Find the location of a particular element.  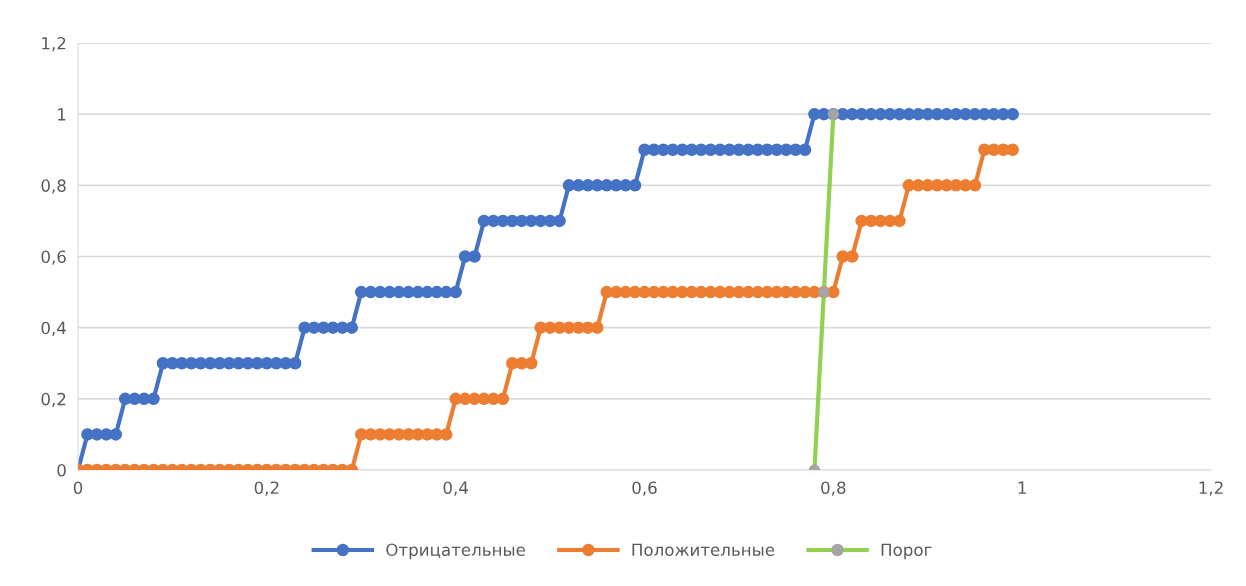

y-tick-label: 1 is located at coordinates (62, 114).